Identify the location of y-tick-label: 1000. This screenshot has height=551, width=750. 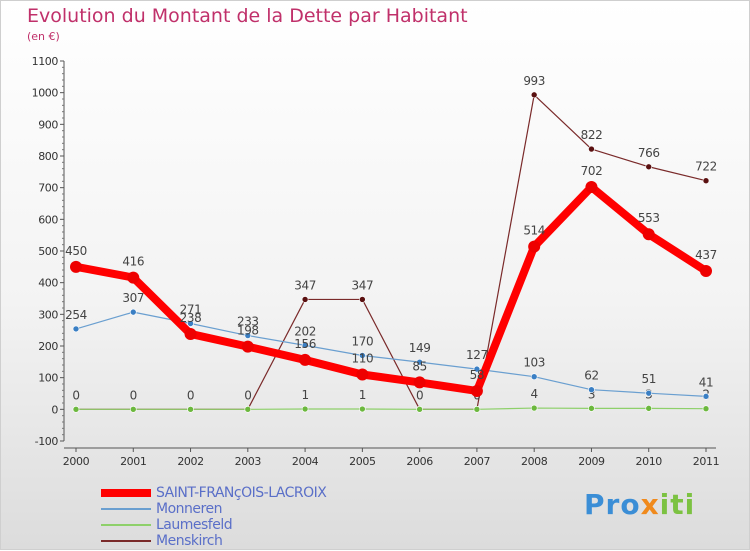
(45, 93).